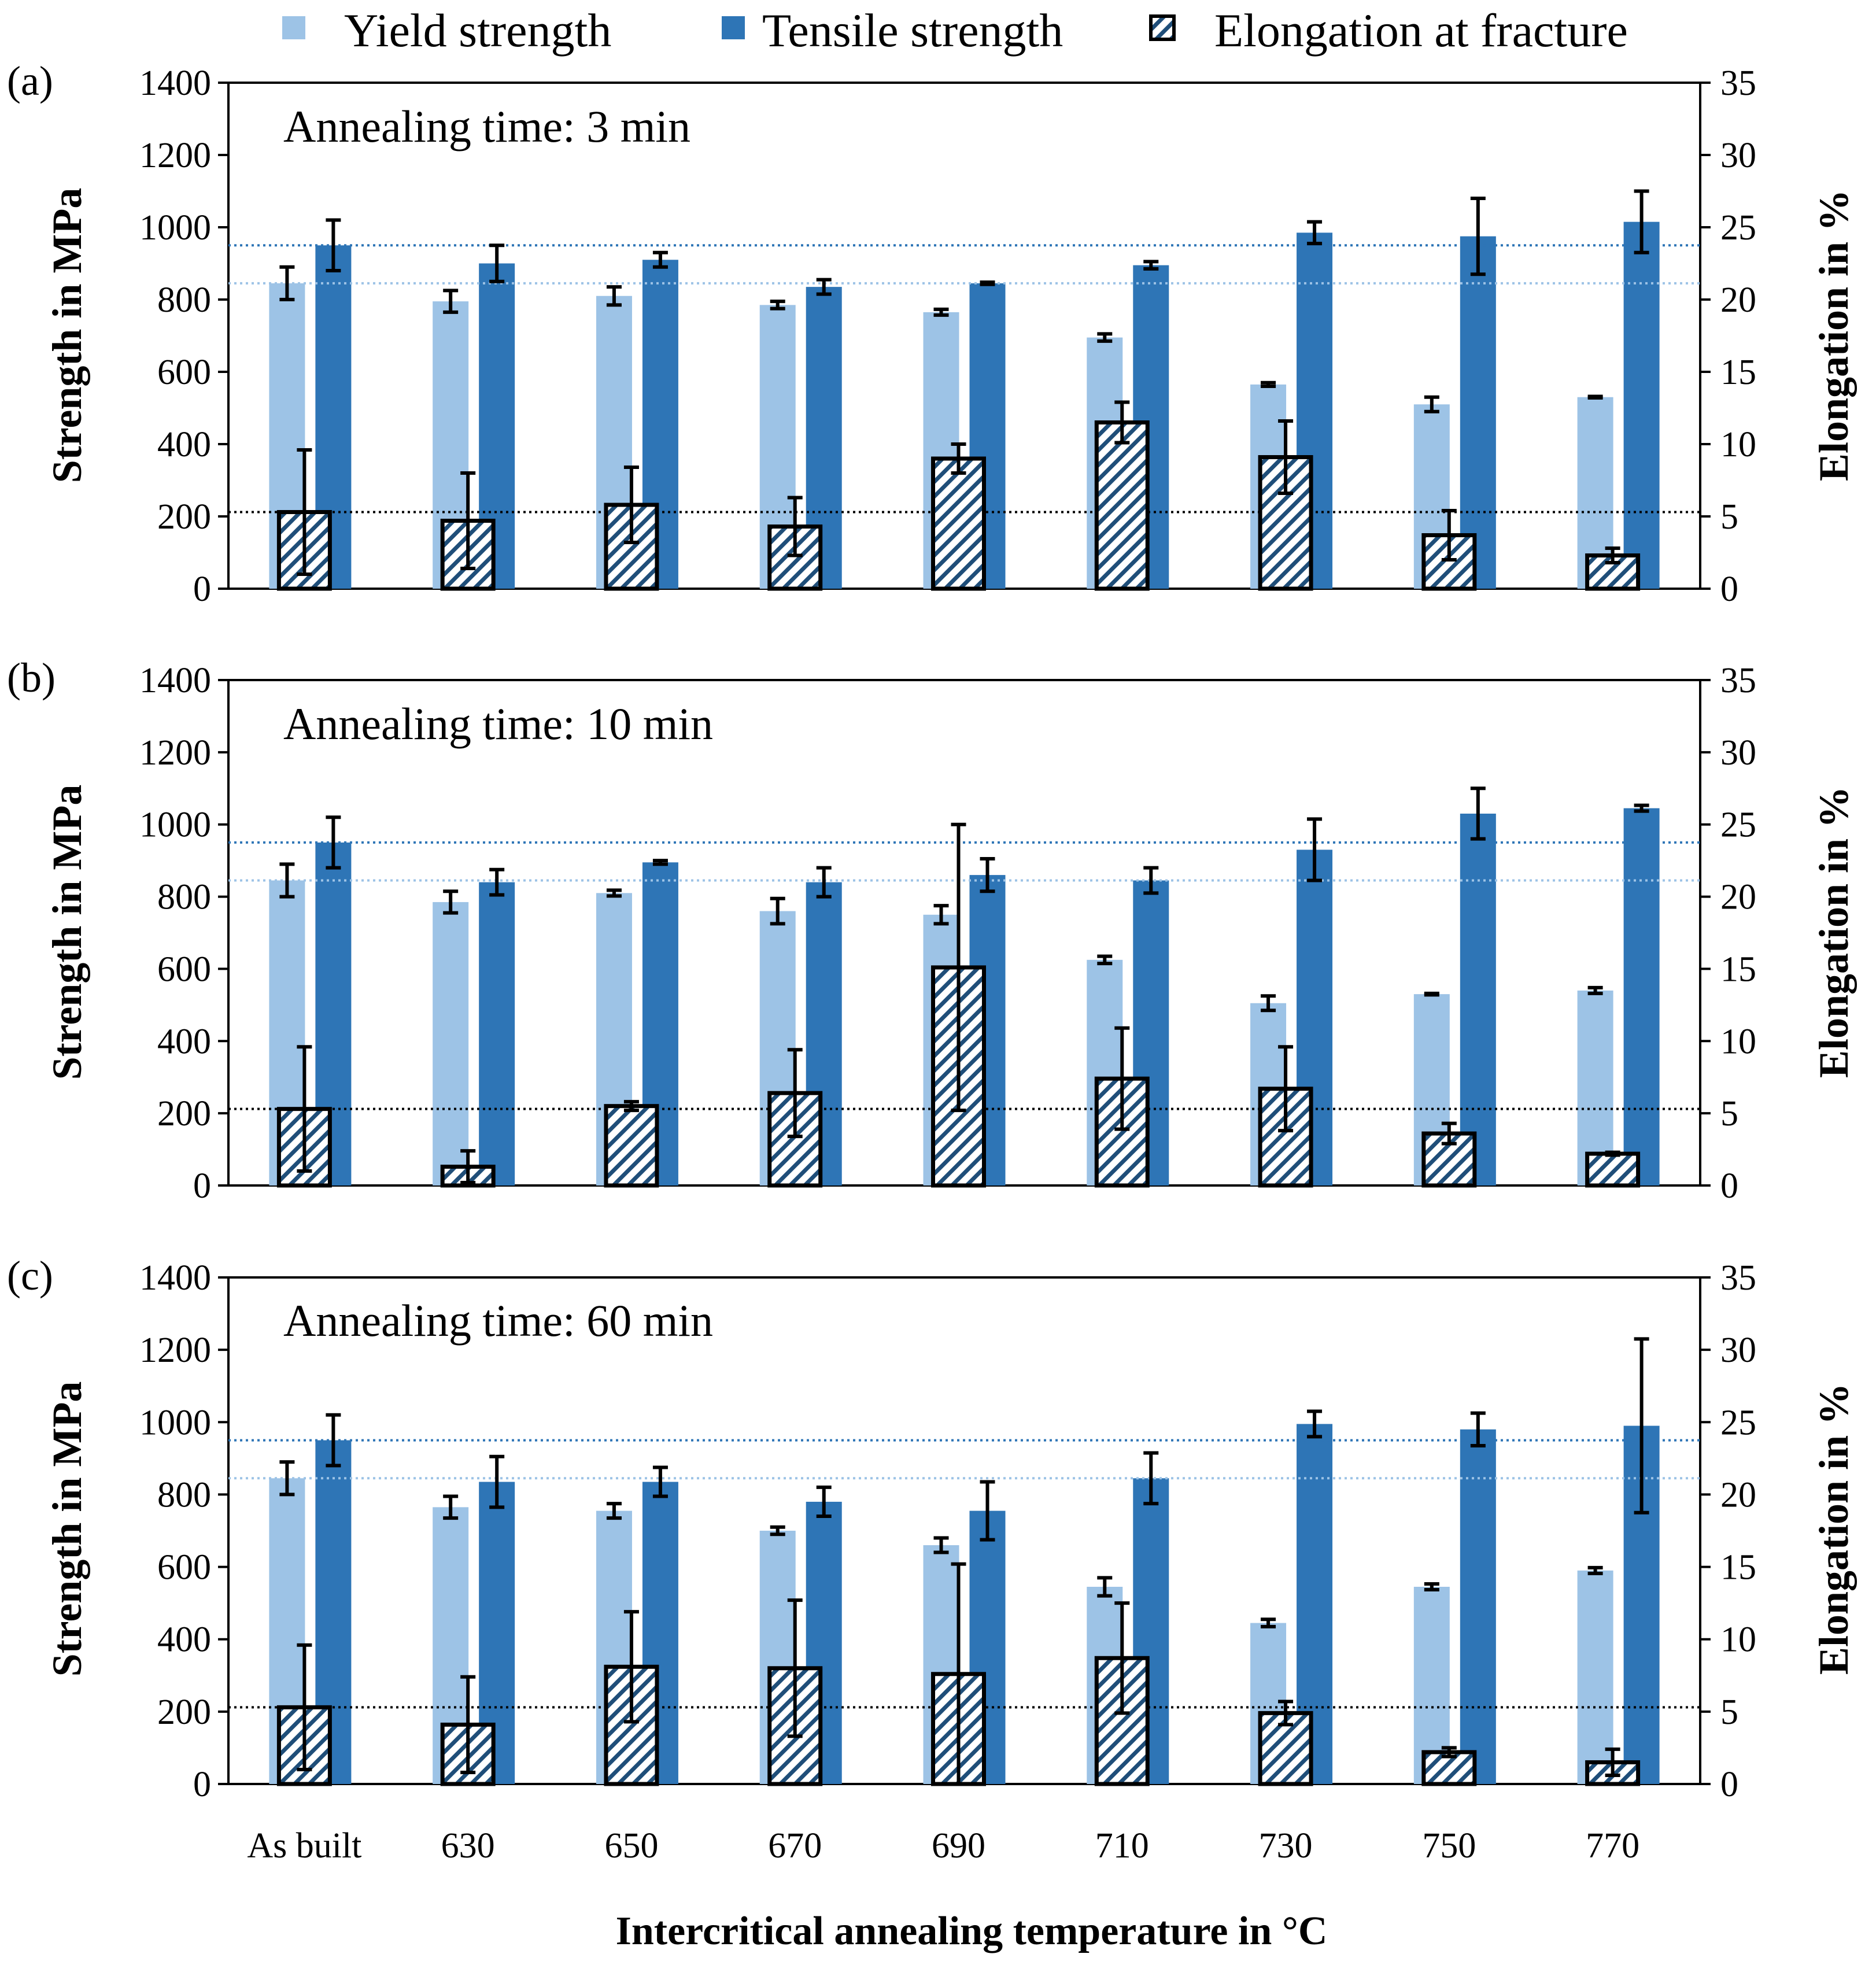 The width and height of the screenshot is (1876, 1965). What do you see at coordinates (1612, 1846) in the screenshot?
I see `x-tick-label: 770` at bounding box center [1612, 1846].